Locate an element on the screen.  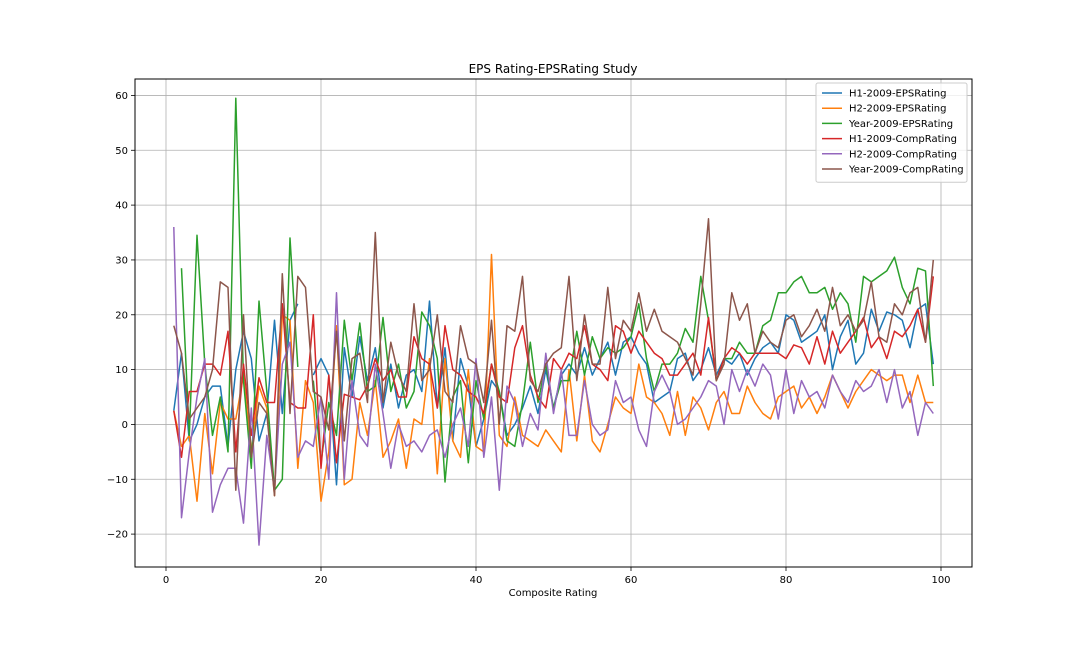
y-tick-label: −20 is located at coordinates (117, 535).